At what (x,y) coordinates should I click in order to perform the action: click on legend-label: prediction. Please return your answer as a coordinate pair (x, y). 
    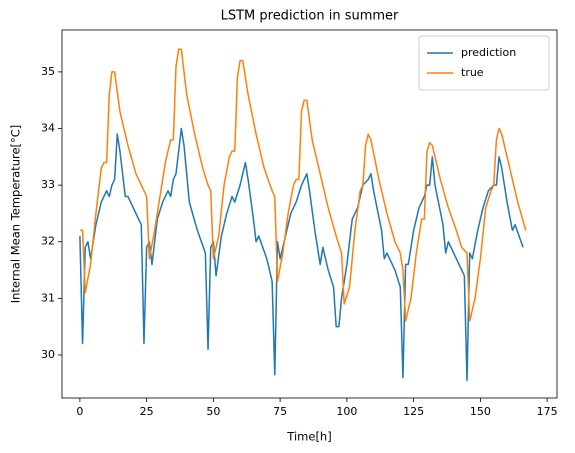
    Looking at the image, I should click on (488, 52).